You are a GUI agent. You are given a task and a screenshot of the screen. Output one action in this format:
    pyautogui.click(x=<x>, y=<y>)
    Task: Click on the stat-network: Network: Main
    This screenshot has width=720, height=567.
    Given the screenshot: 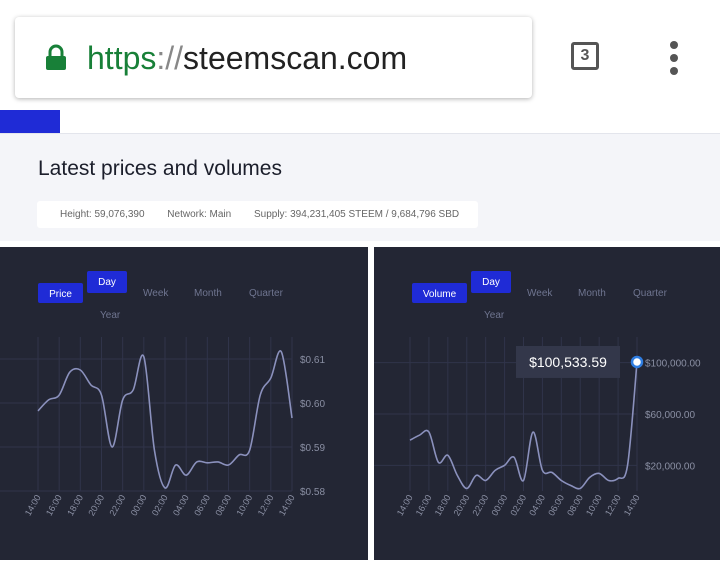 What is the action you would take?
    pyautogui.click(x=199, y=214)
    